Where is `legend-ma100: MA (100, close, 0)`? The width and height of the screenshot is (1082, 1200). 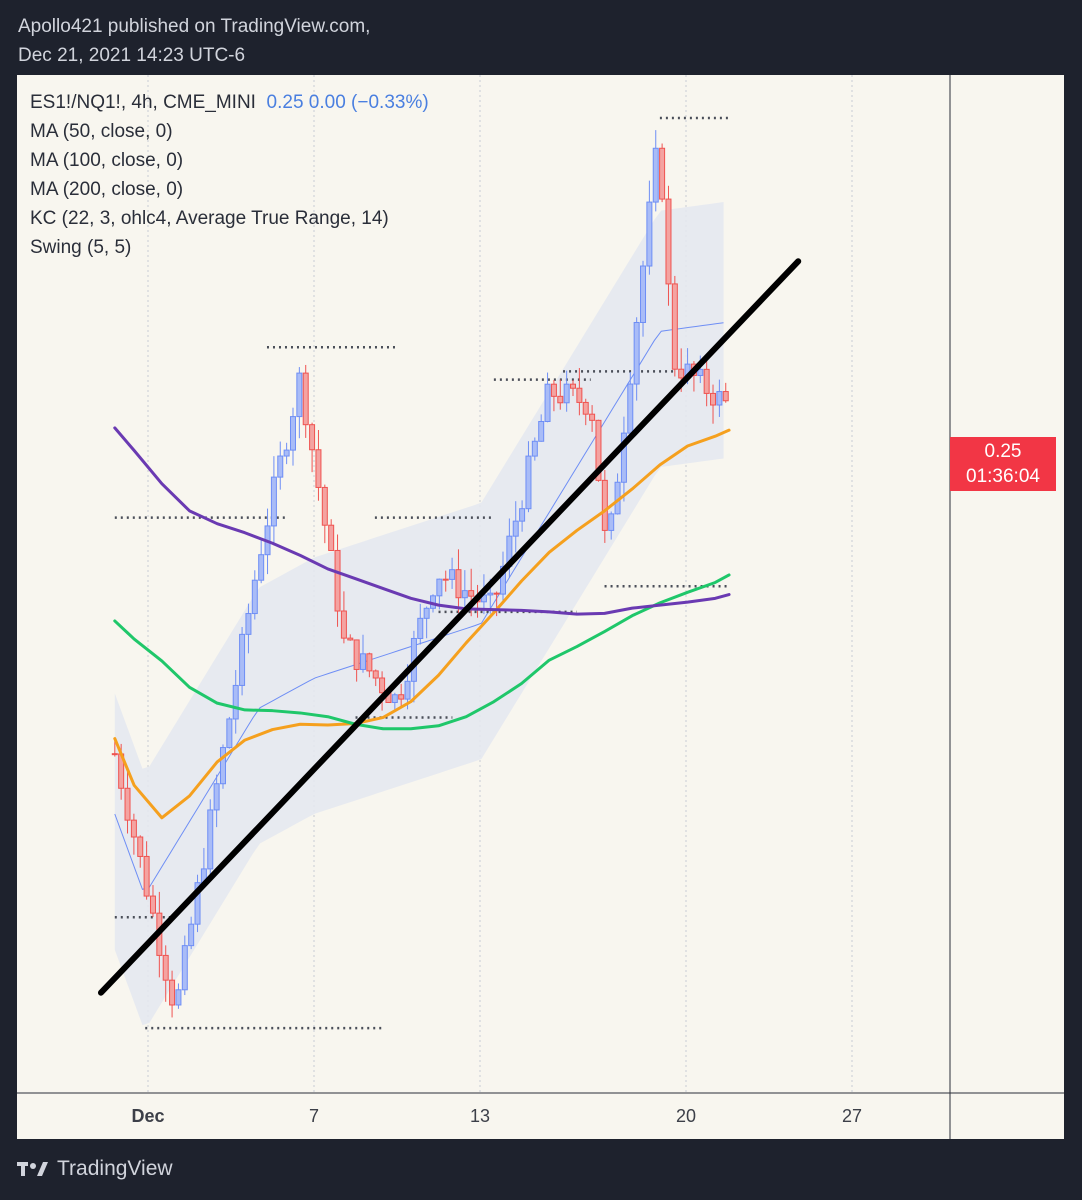 legend-ma100: MA (100, close, 0) is located at coordinates (107, 160).